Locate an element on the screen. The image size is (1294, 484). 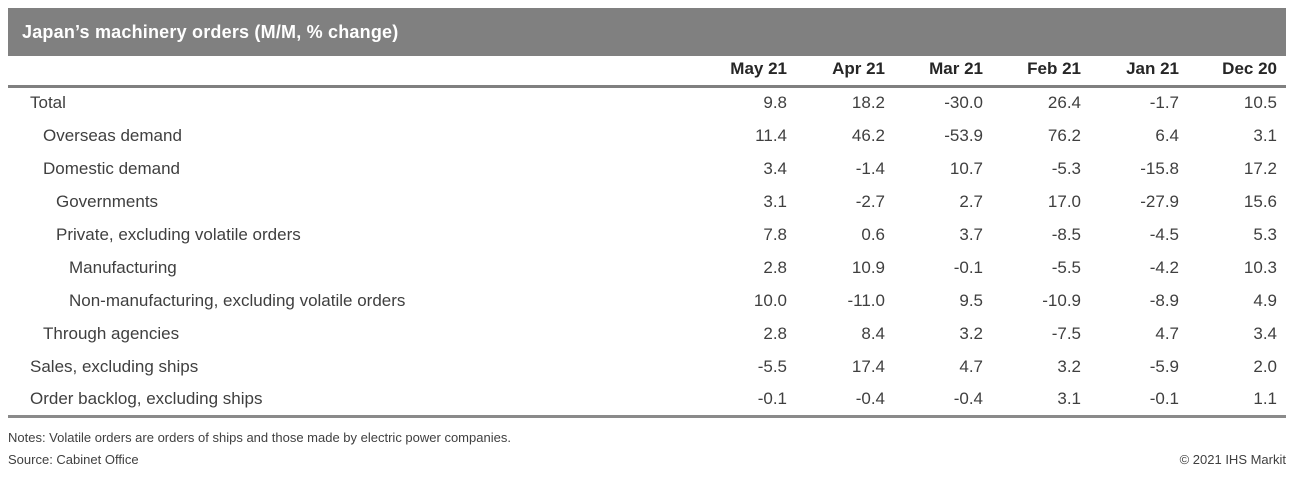
table-footer-row: Source: Cabinet Office © 2021 IHS Markit is located at coordinates (647, 460).